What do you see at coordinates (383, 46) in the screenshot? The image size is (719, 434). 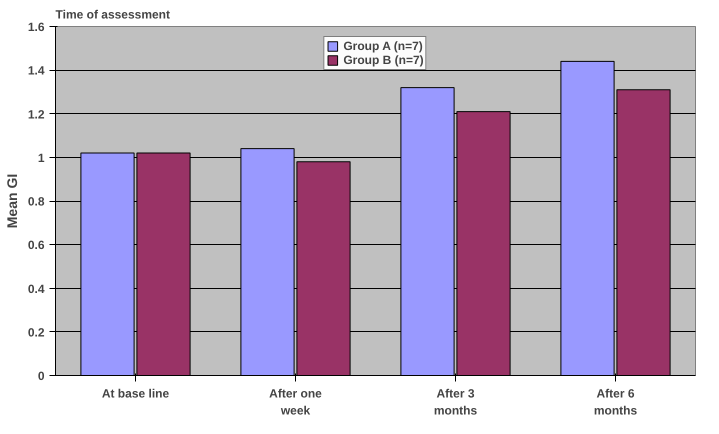 I see `legend-label: Group A (n=7)` at bounding box center [383, 46].